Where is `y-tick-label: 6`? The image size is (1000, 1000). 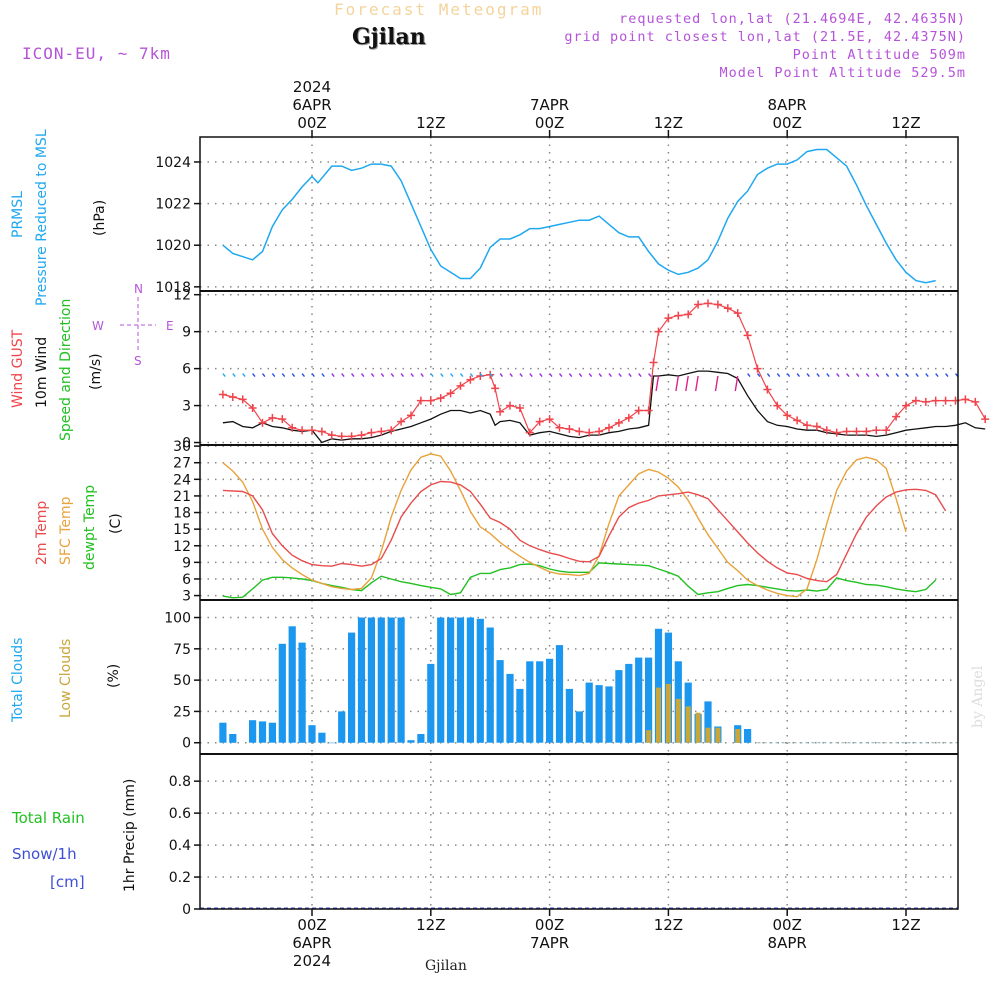 y-tick-label: 6 is located at coordinates (186, 580).